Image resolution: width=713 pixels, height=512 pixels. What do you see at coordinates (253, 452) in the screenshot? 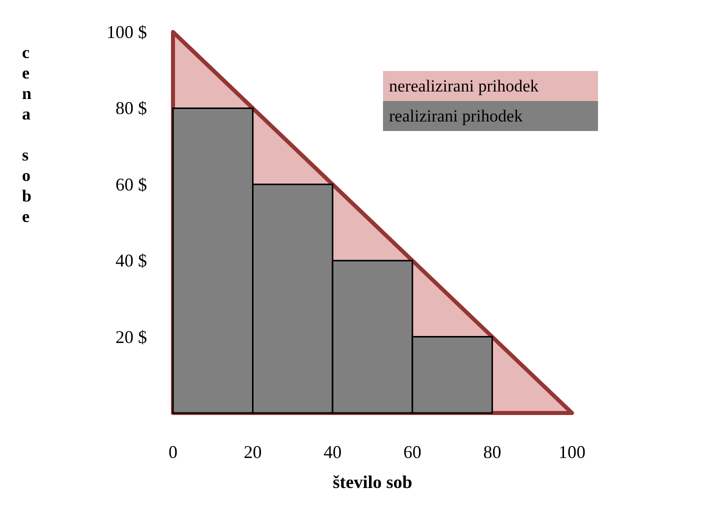
I see `x-tick-label: 20` at bounding box center [253, 452].